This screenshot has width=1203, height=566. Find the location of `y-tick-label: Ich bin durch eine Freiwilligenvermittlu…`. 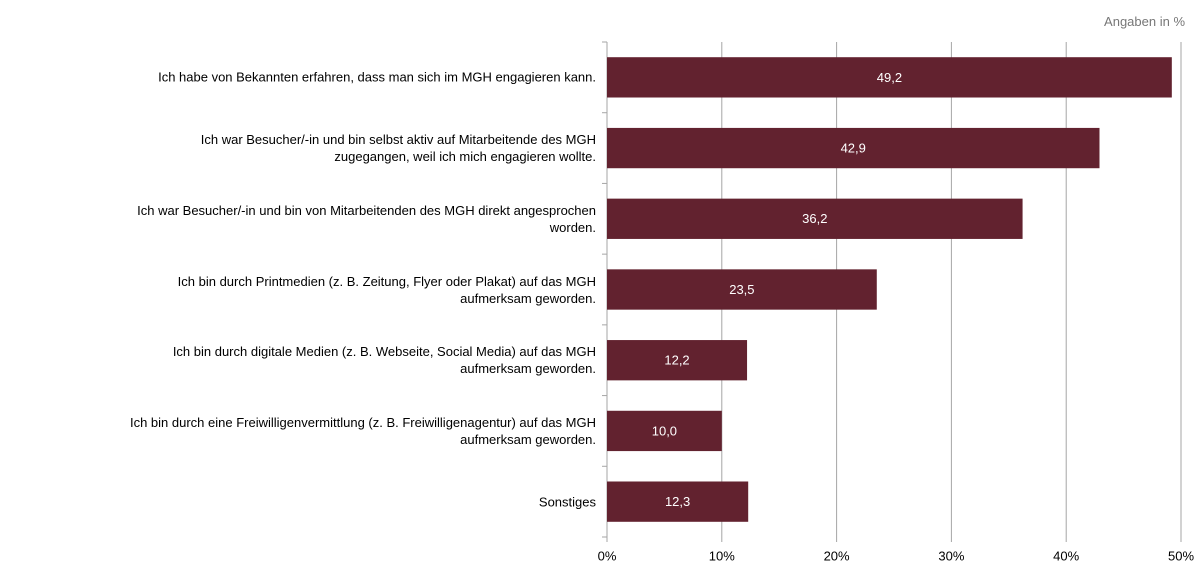

y-tick-label: Ich bin durch eine Freiwilligenvermittlu… is located at coordinates (362, 430).